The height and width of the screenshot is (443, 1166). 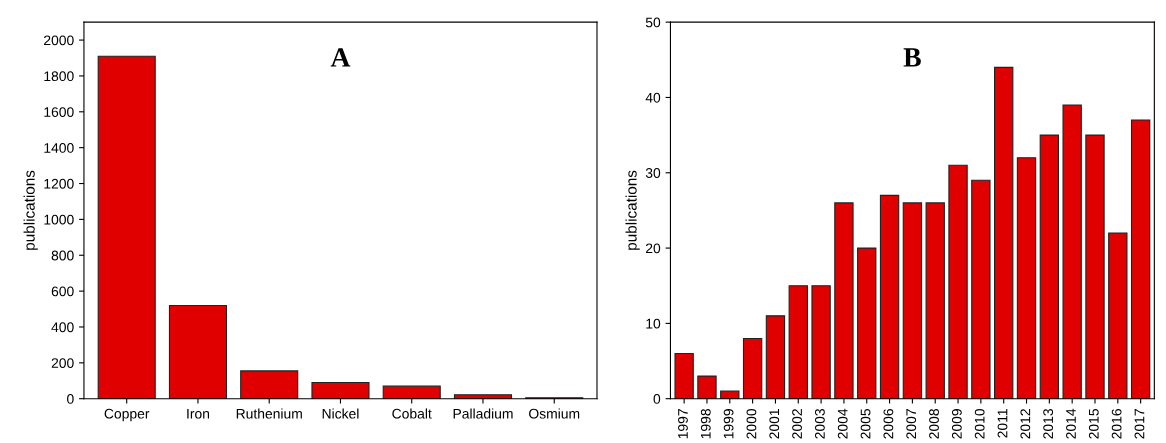 I want to click on y-tick-label: 30, so click(x=653, y=173).